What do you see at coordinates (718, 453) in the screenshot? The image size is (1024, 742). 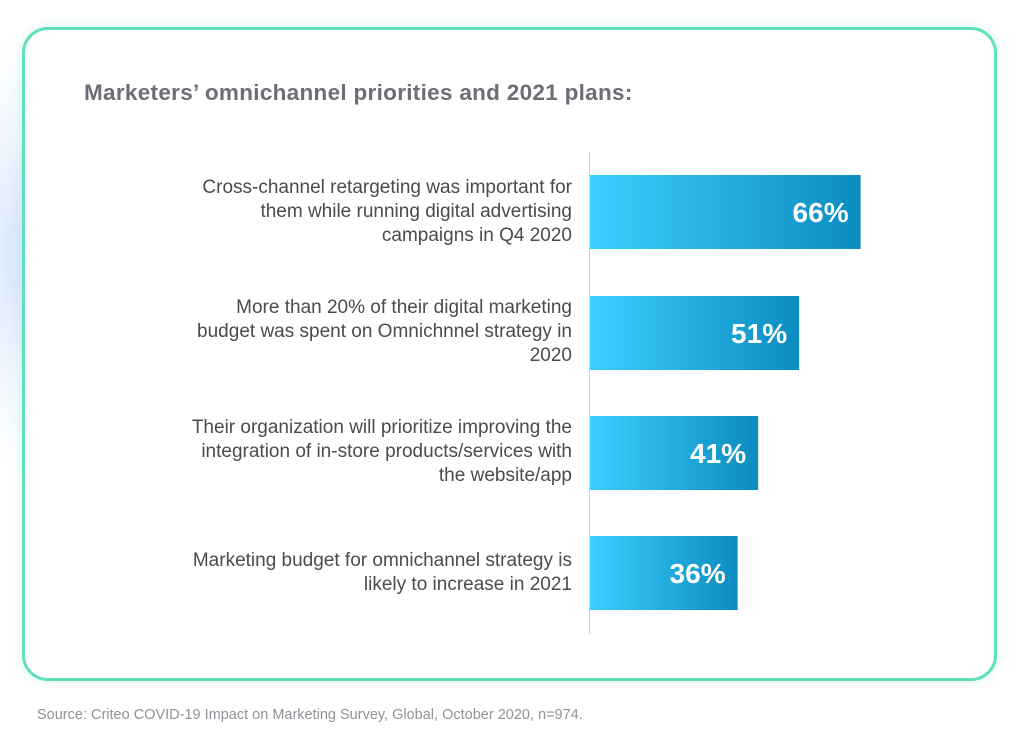 I see `bar-value-label-3: 41%` at bounding box center [718, 453].